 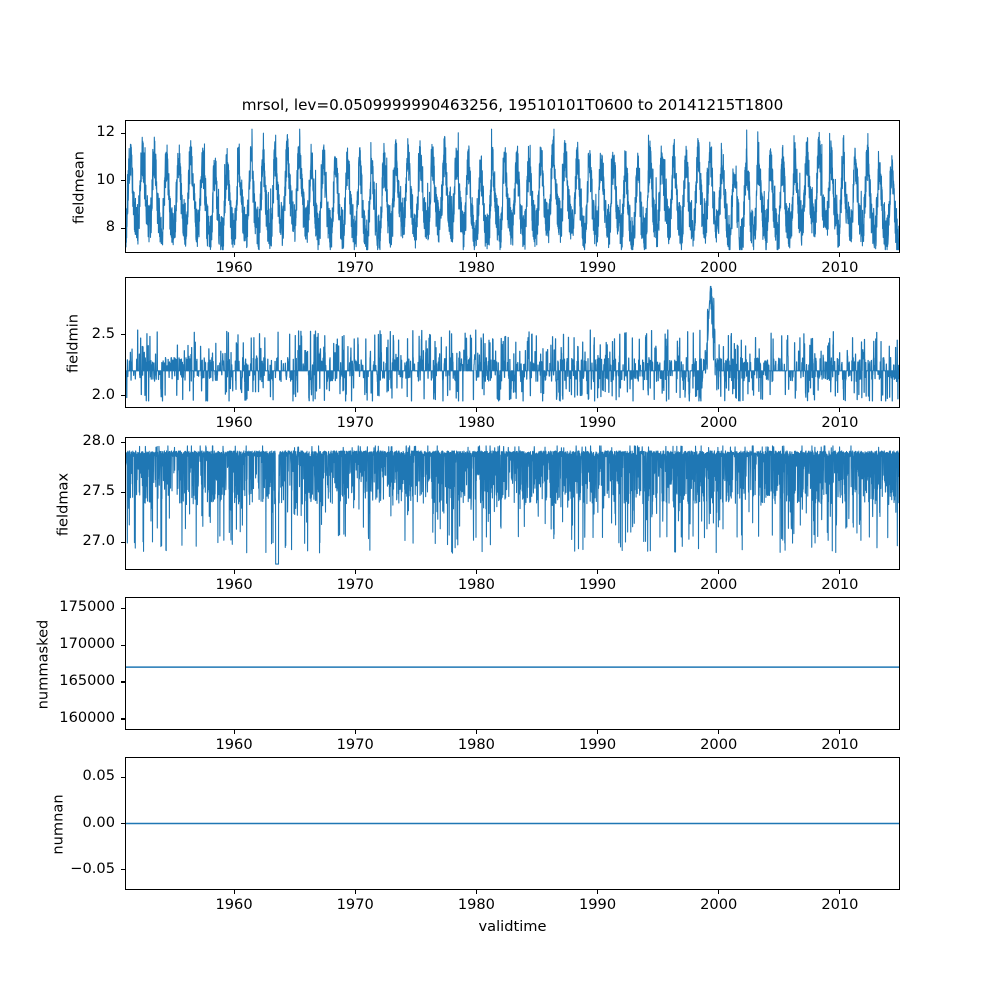 I want to click on y-tick-label: 27.5, so click(x=99, y=490).